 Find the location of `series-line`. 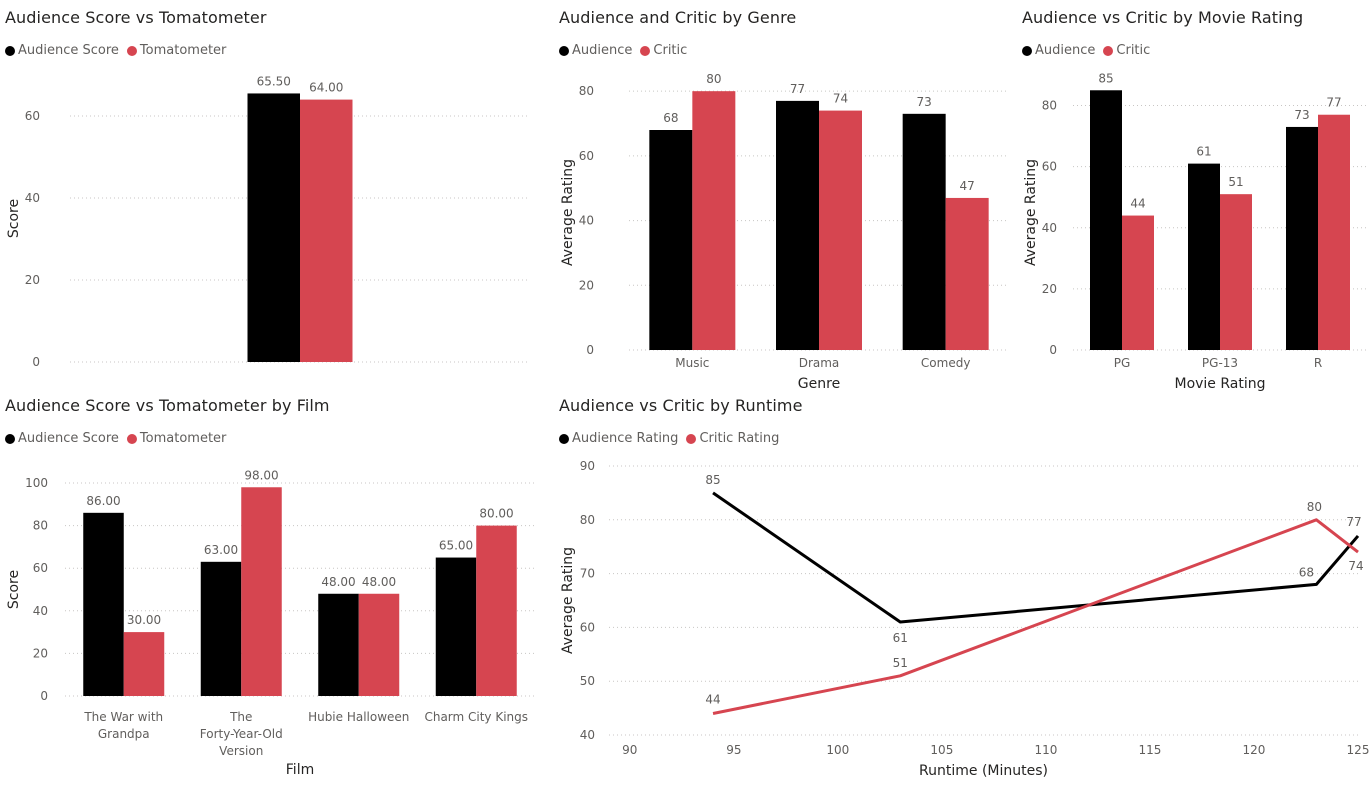

series-line is located at coordinates (1035, 616).